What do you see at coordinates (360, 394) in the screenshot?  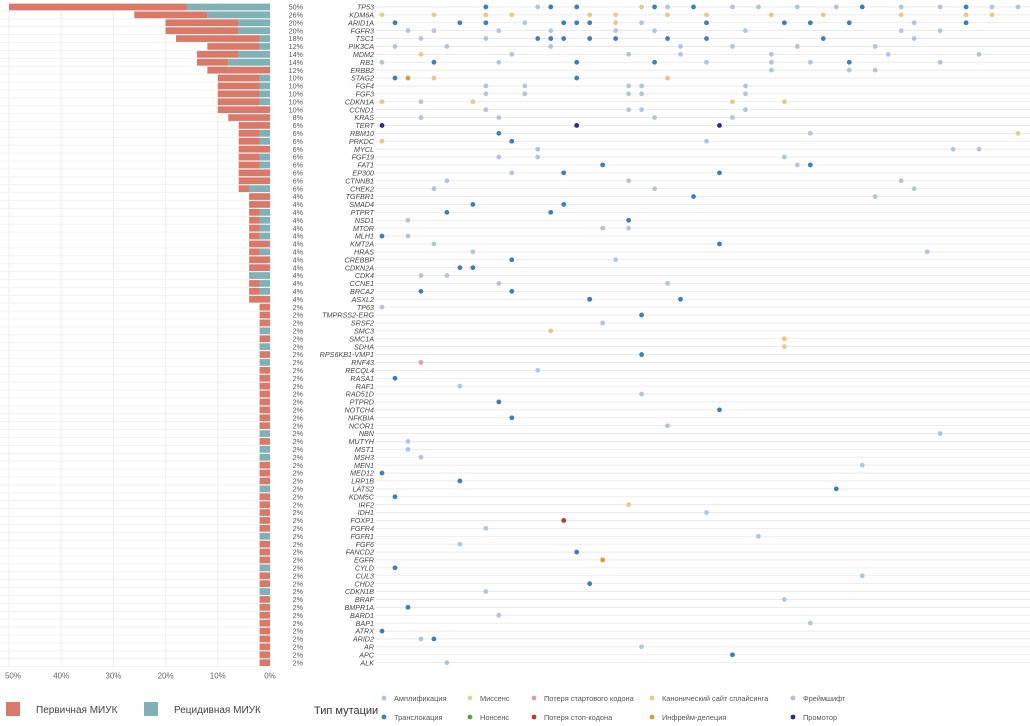 I see `gene-name-label: RAD51D` at bounding box center [360, 394].